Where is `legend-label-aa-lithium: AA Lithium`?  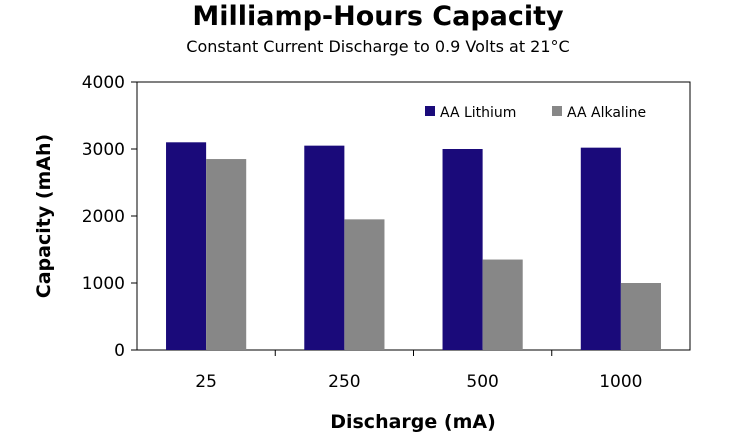
legend-label-aa-lithium: AA Lithium is located at coordinates (478, 113).